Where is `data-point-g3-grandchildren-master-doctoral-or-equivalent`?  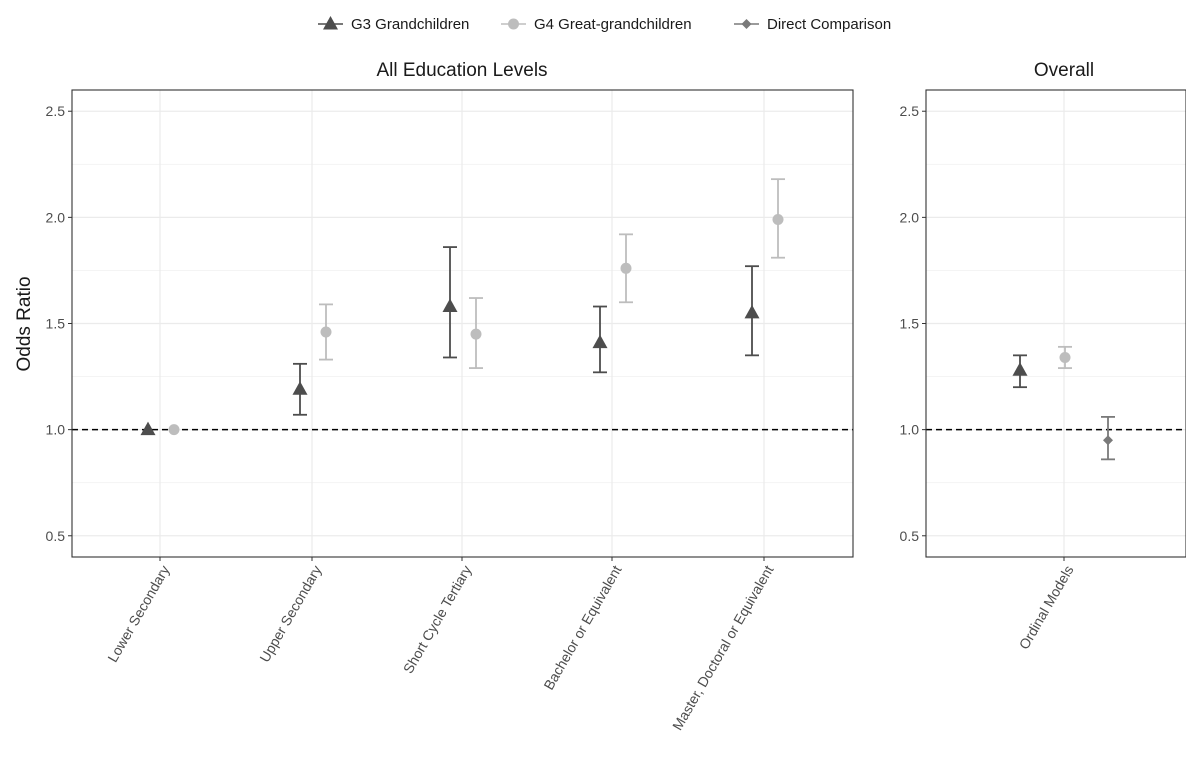
data-point-g3-grandchildren-master-doctoral-or-equivalent is located at coordinates (752, 311).